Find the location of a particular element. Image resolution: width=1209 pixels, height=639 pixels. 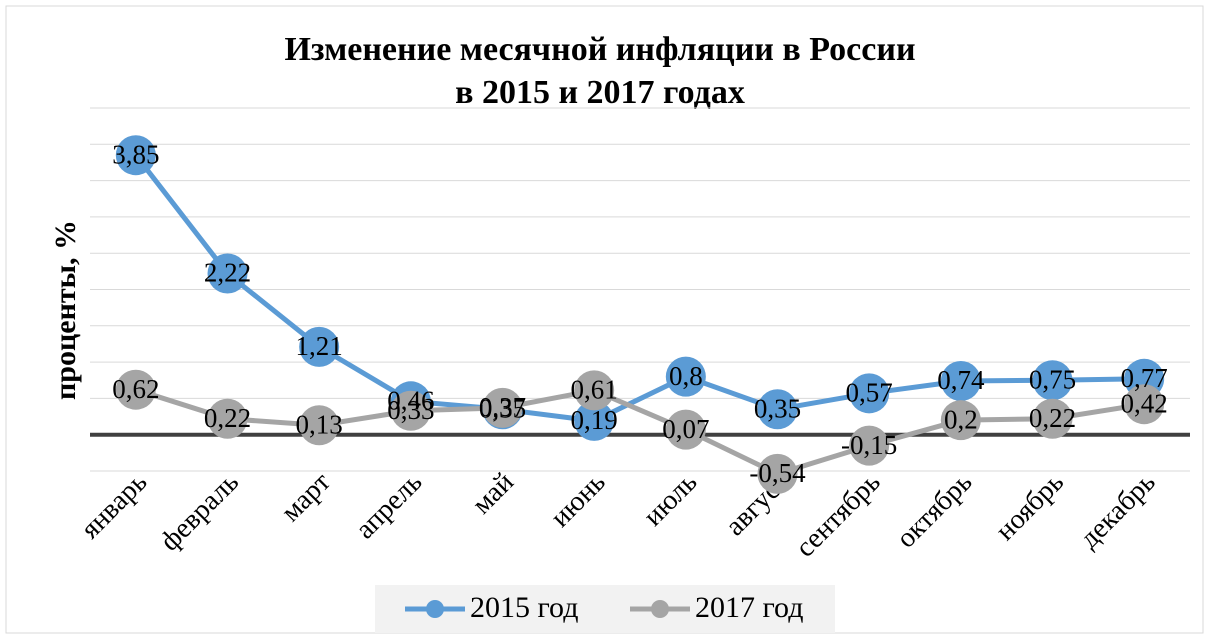

data-label: 0,8 is located at coordinates (686, 376).